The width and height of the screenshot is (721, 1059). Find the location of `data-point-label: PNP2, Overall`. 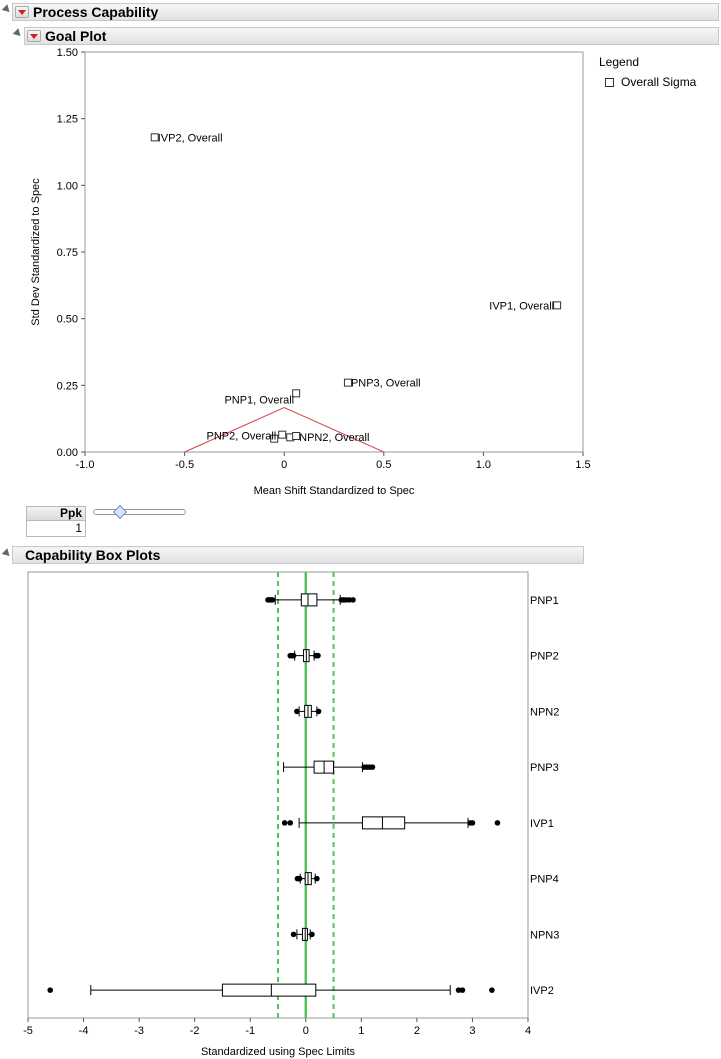

data-point-label: PNP2, Overall is located at coordinates (242, 437).